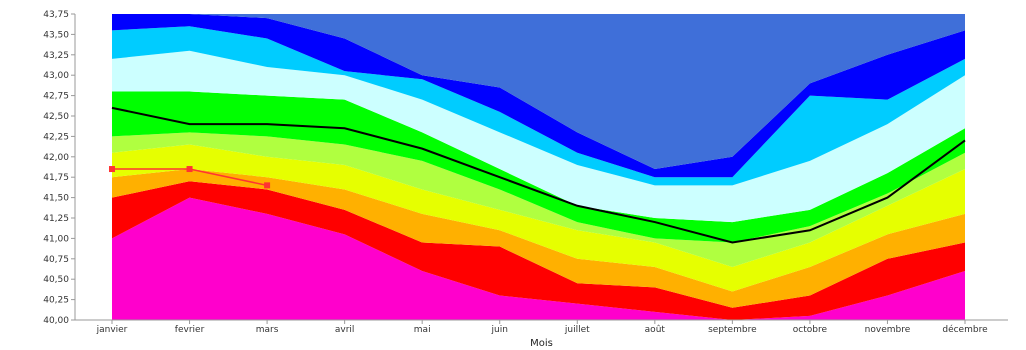 This screenshot has width=1026, height=350. What do you see at coordinates (345, 330) in the screenshot?
I see `x-tick-label: avril` at bounding box center [345, 330].